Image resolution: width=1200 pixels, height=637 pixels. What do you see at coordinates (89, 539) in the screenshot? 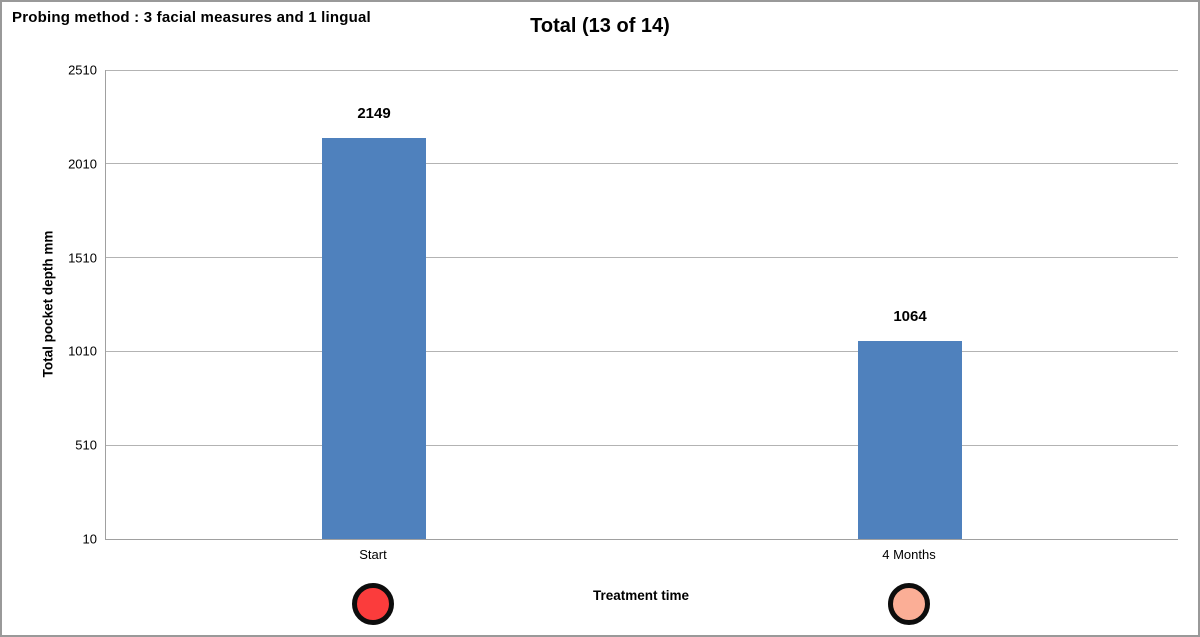
I see `y-tick-label: 10` at bounding box center [89, 539].